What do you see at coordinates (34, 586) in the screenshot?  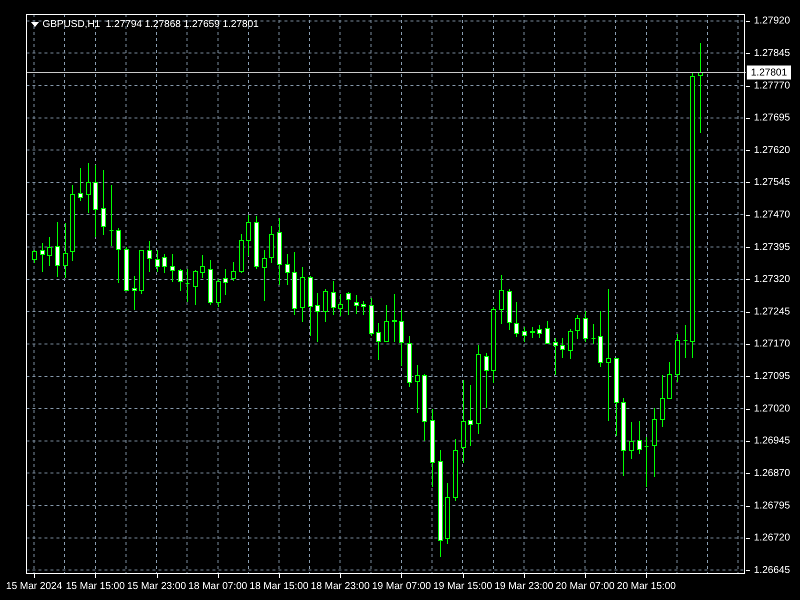 I see `x-tick-label: 15 Mar 2024` at bounding box center [34, 586].